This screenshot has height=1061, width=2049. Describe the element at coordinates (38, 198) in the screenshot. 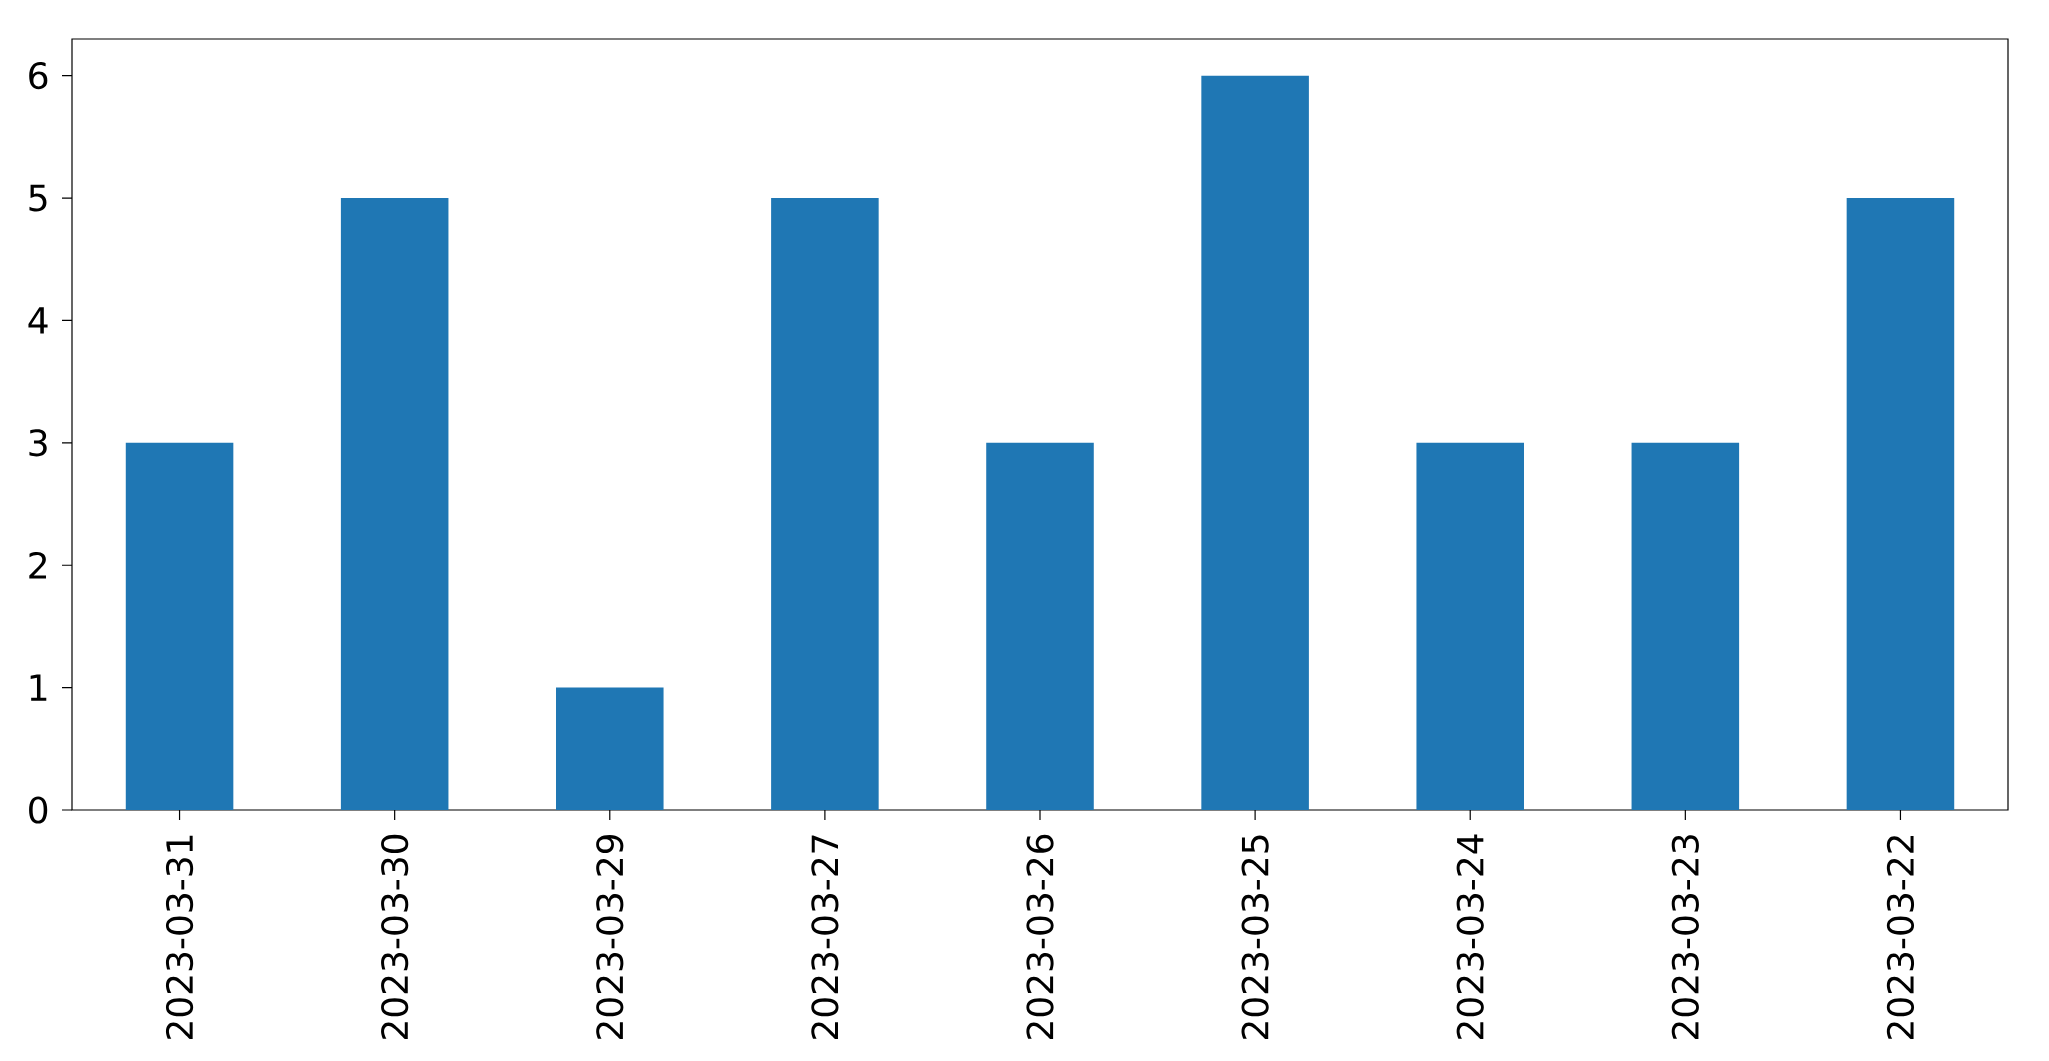

I see `y-tick-label: 5` at that location.